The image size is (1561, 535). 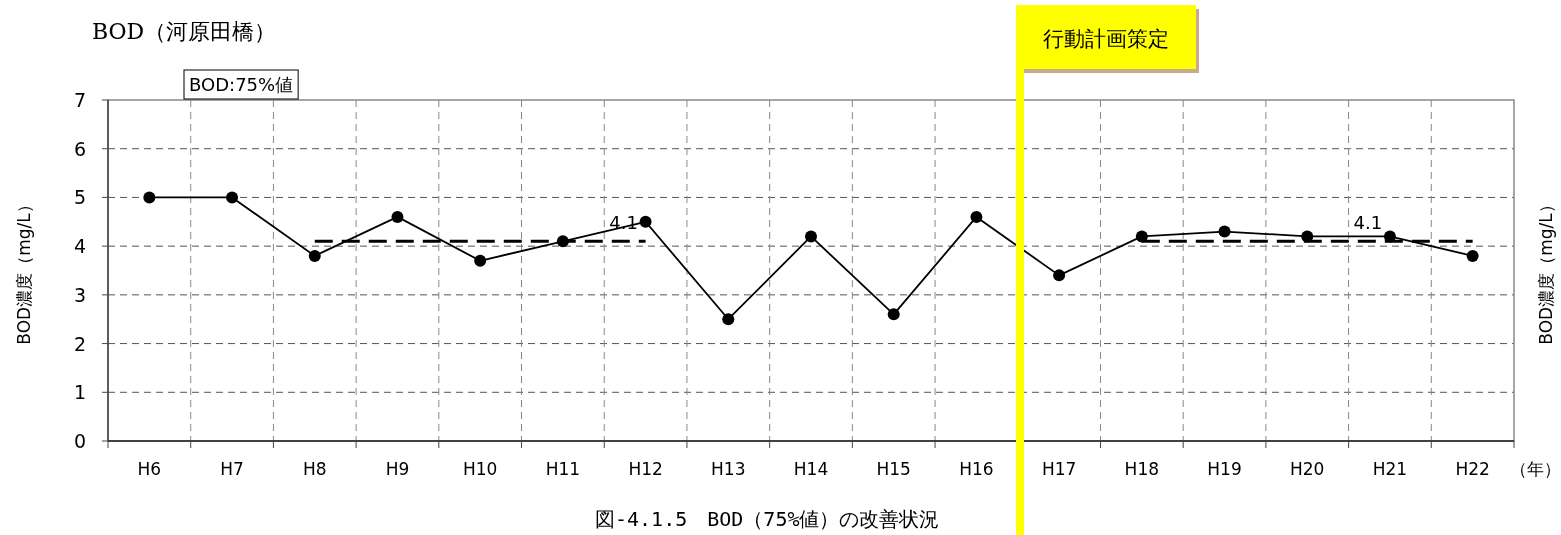 What do you see at coordinates (1106, 39) in the screenshot?
I see `text: 行動計画策定` at bounding box center [1106, 39].